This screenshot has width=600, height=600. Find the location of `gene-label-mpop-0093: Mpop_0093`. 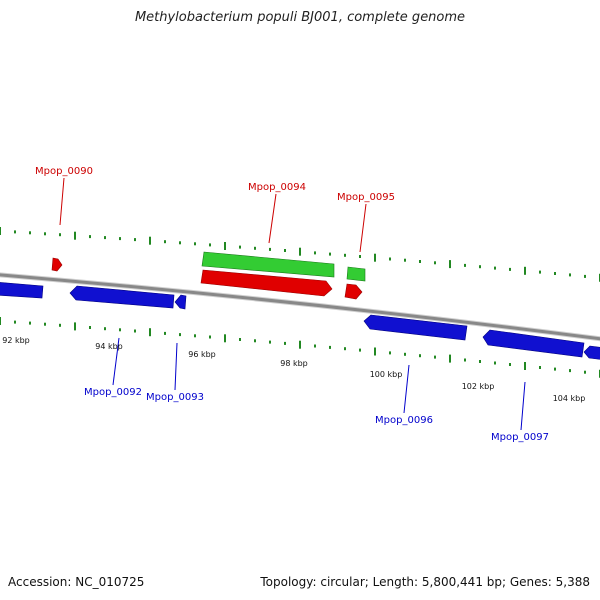

gene-label-mpop-0093: Mpop_0093 is located at coordinates (175, 397).